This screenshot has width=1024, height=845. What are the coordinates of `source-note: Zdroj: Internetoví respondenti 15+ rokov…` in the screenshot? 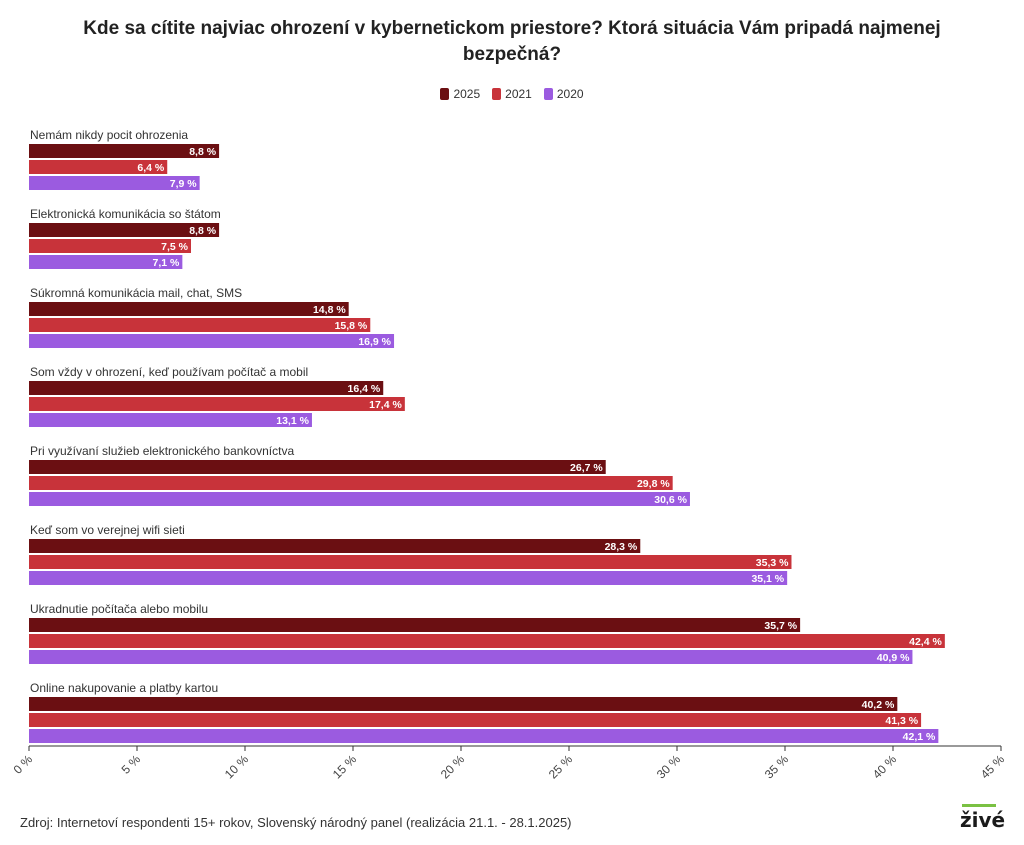 It's located at (296, 822).